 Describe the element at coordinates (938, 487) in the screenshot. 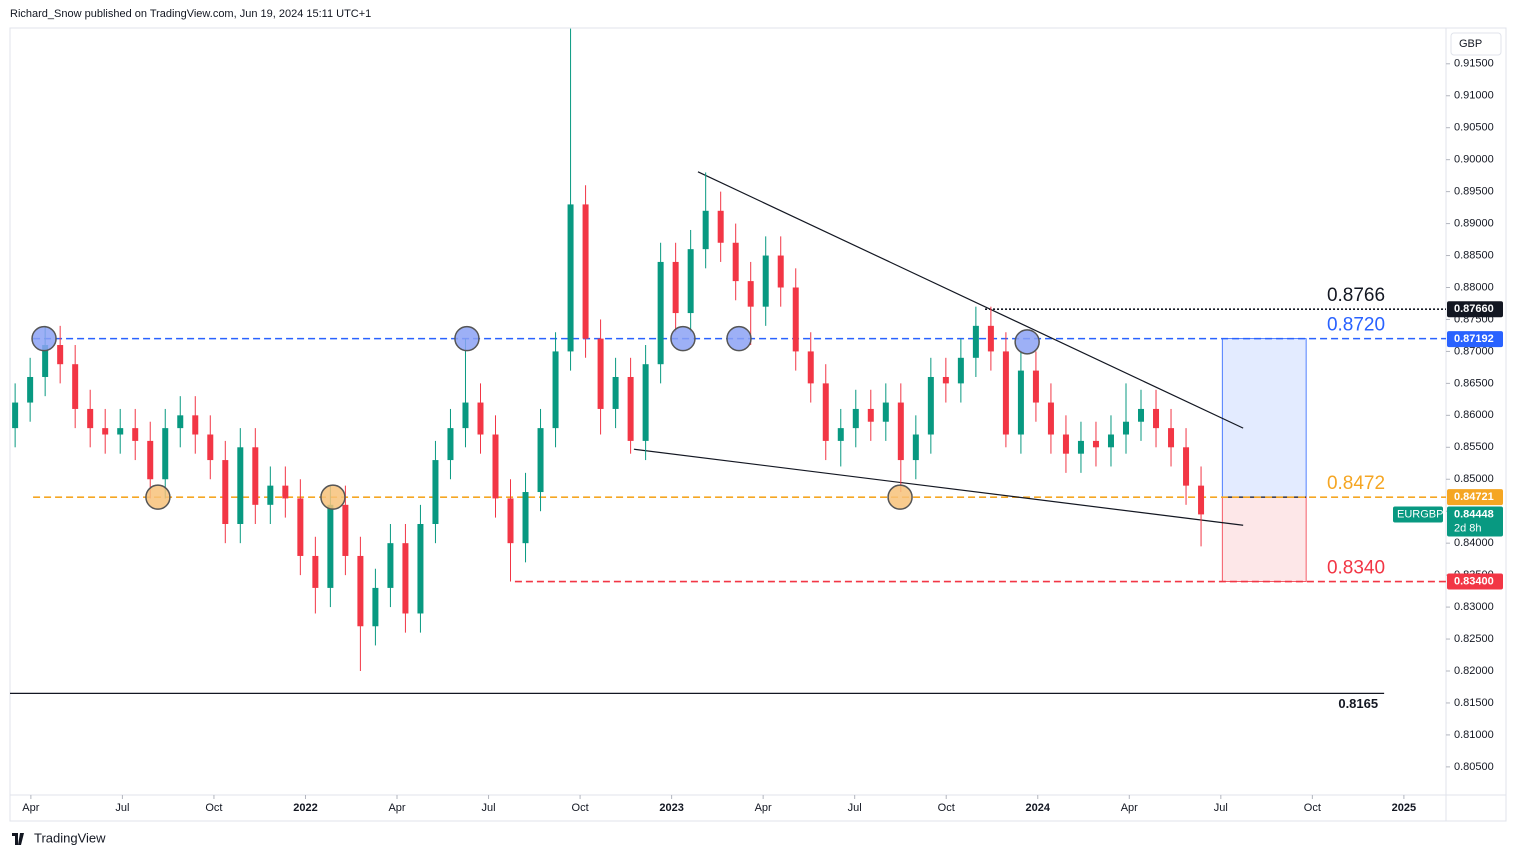

I see `trendline` at that location.